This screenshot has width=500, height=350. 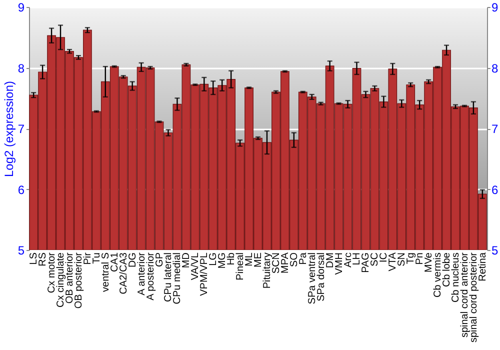 What do you see at coordinates (321, 277) in the screenshot?
I see `x-tick-label: SPa dorsal` at bounding box center [321, 277].